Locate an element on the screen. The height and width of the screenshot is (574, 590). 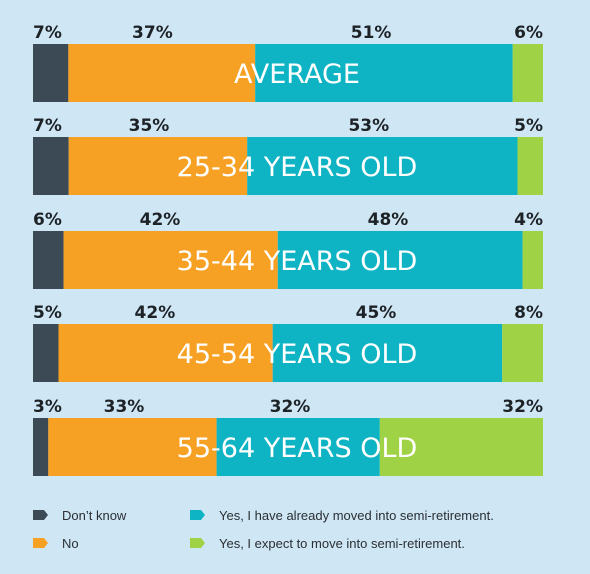
bar-row: 7% 37% 51% 6% AVERAGE is located at coordinates (288, 62).